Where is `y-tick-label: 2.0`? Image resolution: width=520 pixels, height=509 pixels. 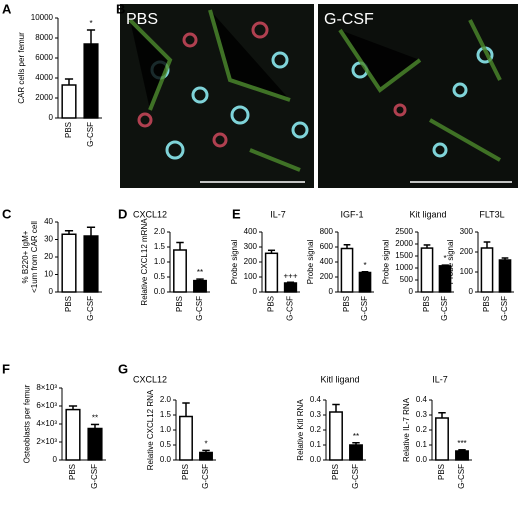 y-tick-label: 2.0 is located at coordinates (166, 399).